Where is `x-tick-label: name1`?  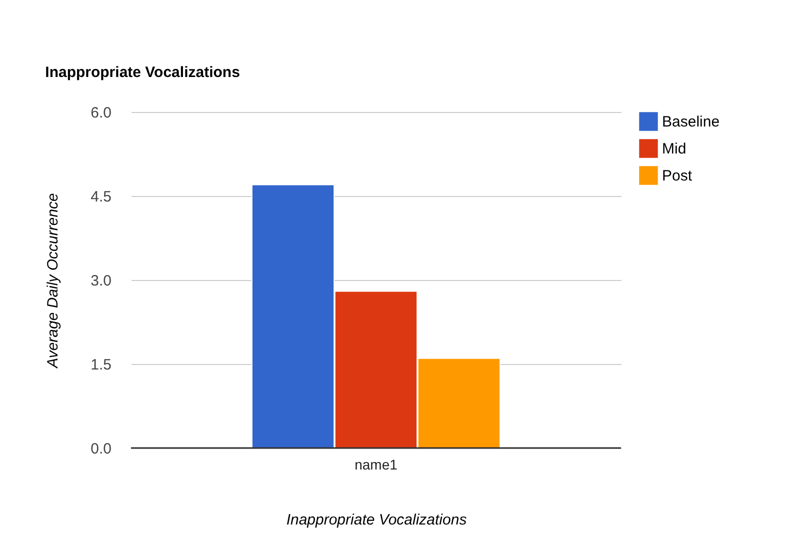
x-tick-label: name1 is located at coordinates (376, 464).